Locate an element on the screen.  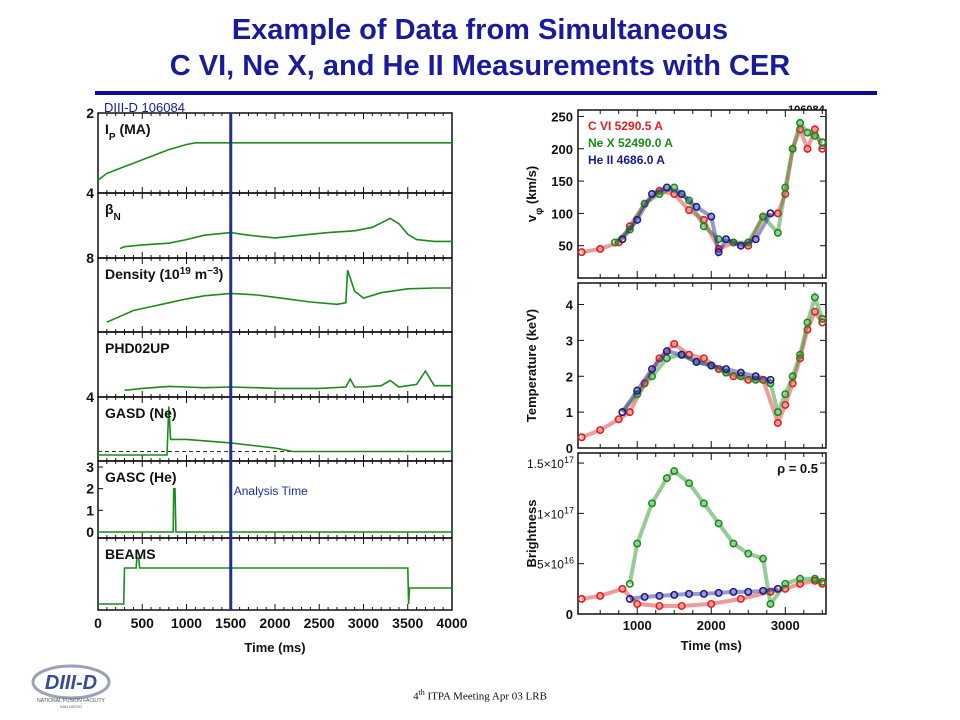
footer-number: 4 is located at coordinates (416, 696).